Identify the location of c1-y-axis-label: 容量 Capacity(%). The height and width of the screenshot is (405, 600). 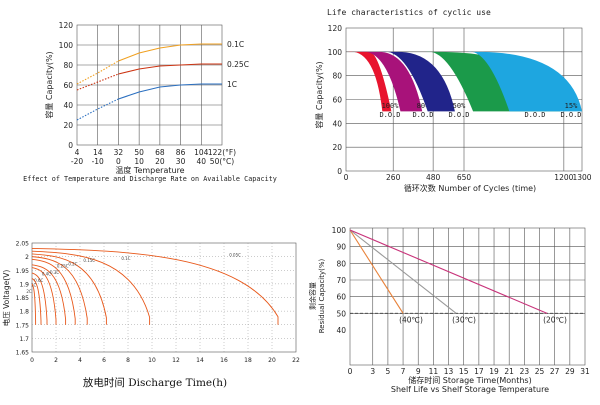
(49, 84).